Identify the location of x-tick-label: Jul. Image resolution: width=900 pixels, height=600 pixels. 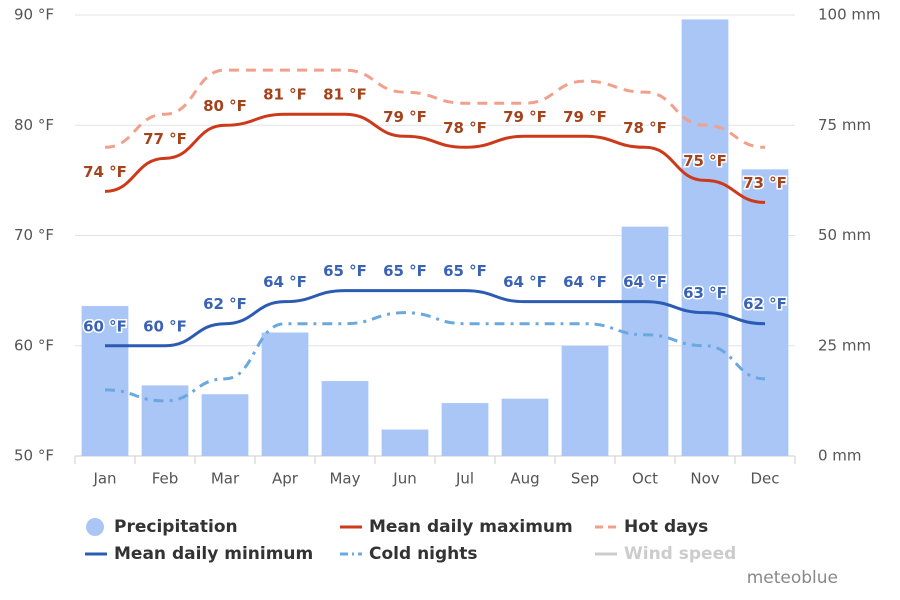
(464, 479).